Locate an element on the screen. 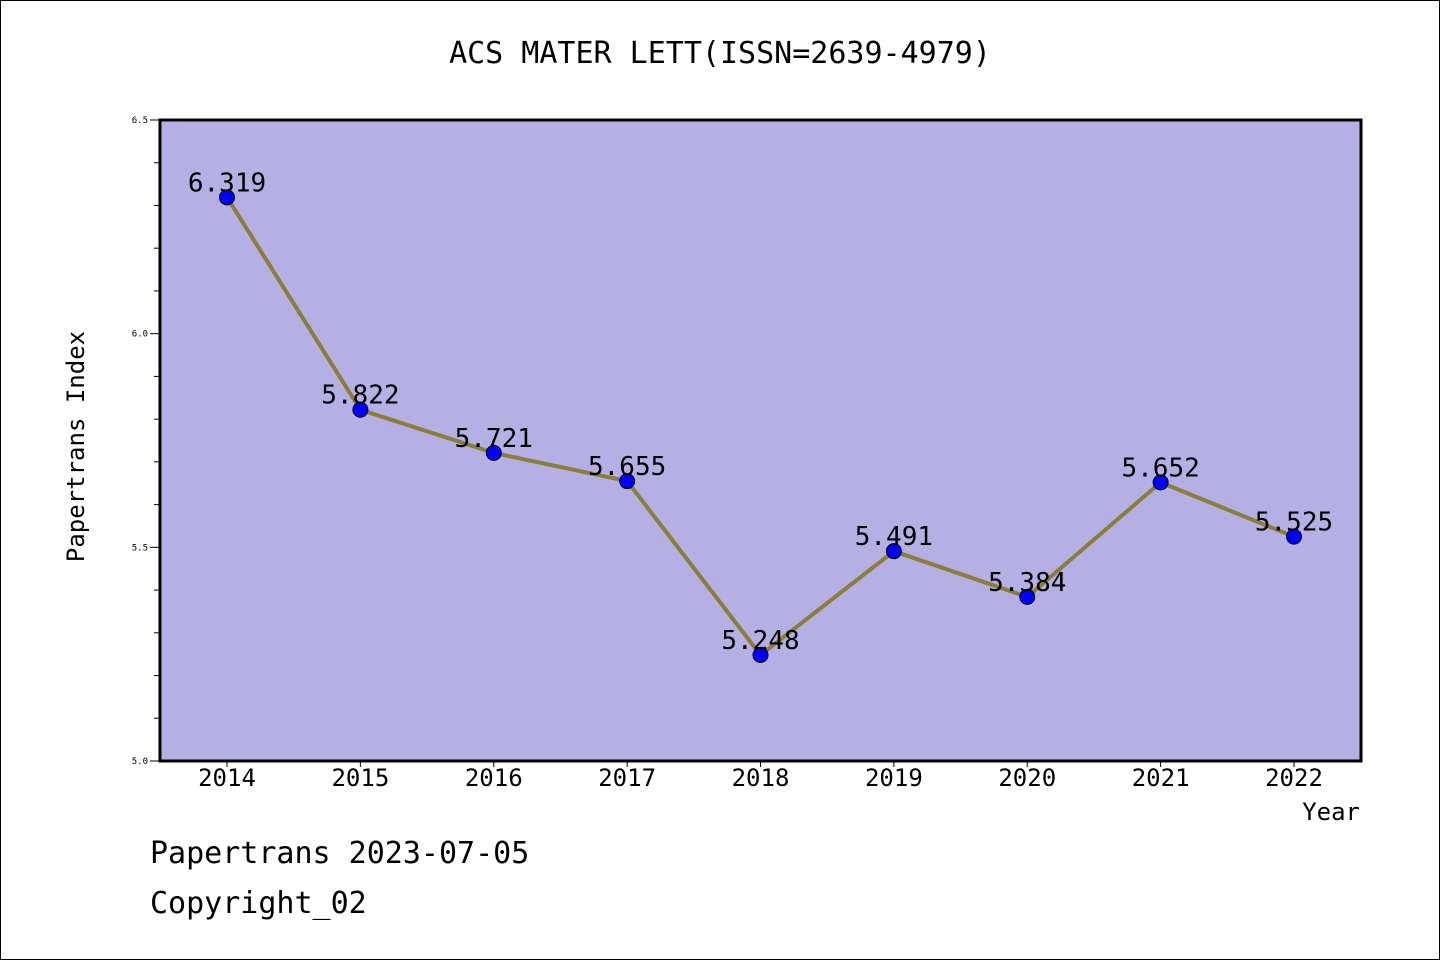  y-tick-label: 6.5 is located at coordinates (140, 121).